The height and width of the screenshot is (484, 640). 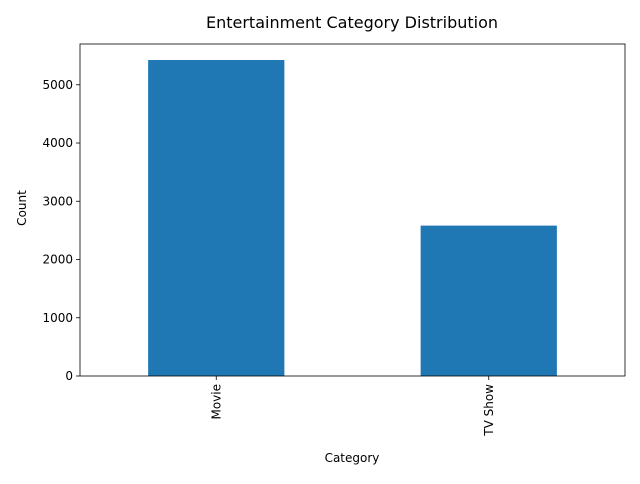 What do you see at coordinates (61, 230) in the screenshot?
I see `y-axis: 0 1000 2000 3000 4000 5000` at bounding box center [61, 230].